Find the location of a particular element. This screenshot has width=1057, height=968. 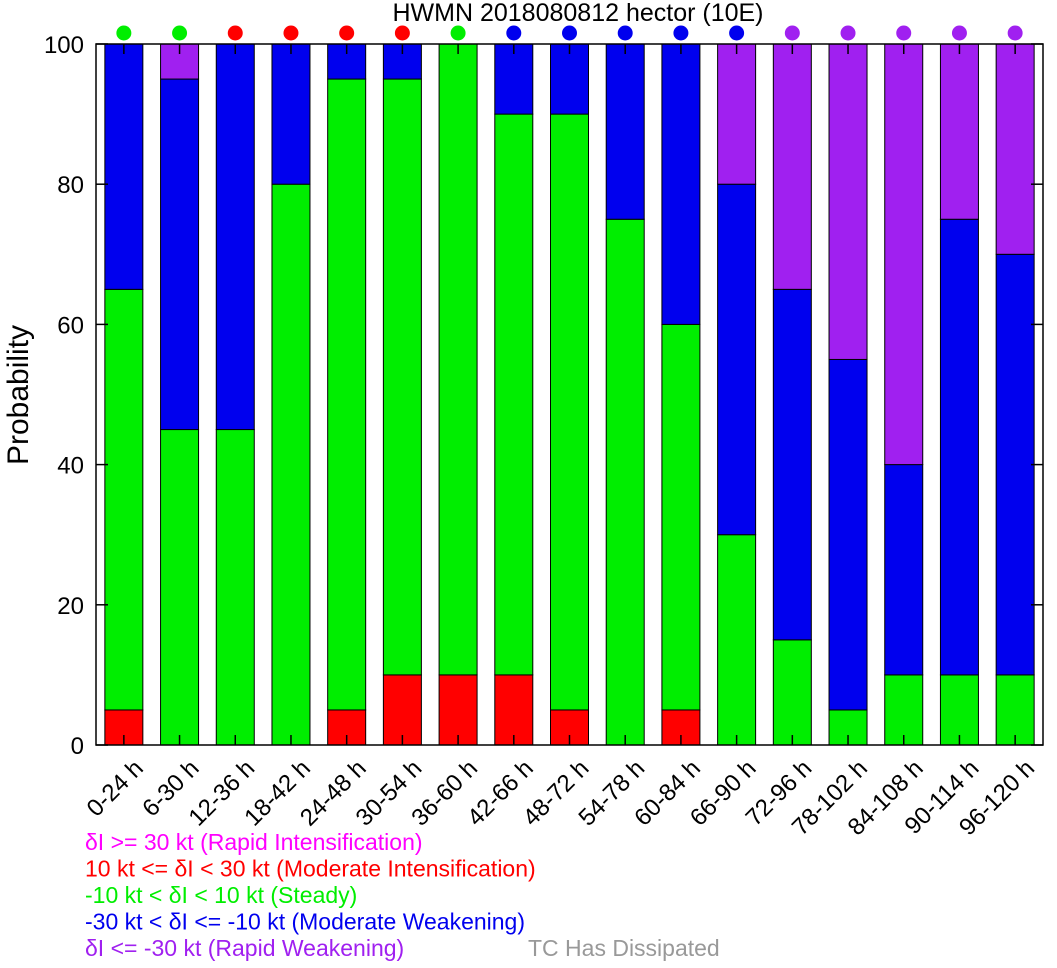

y-tick-label: 40 is located at coordinates (70, 466).